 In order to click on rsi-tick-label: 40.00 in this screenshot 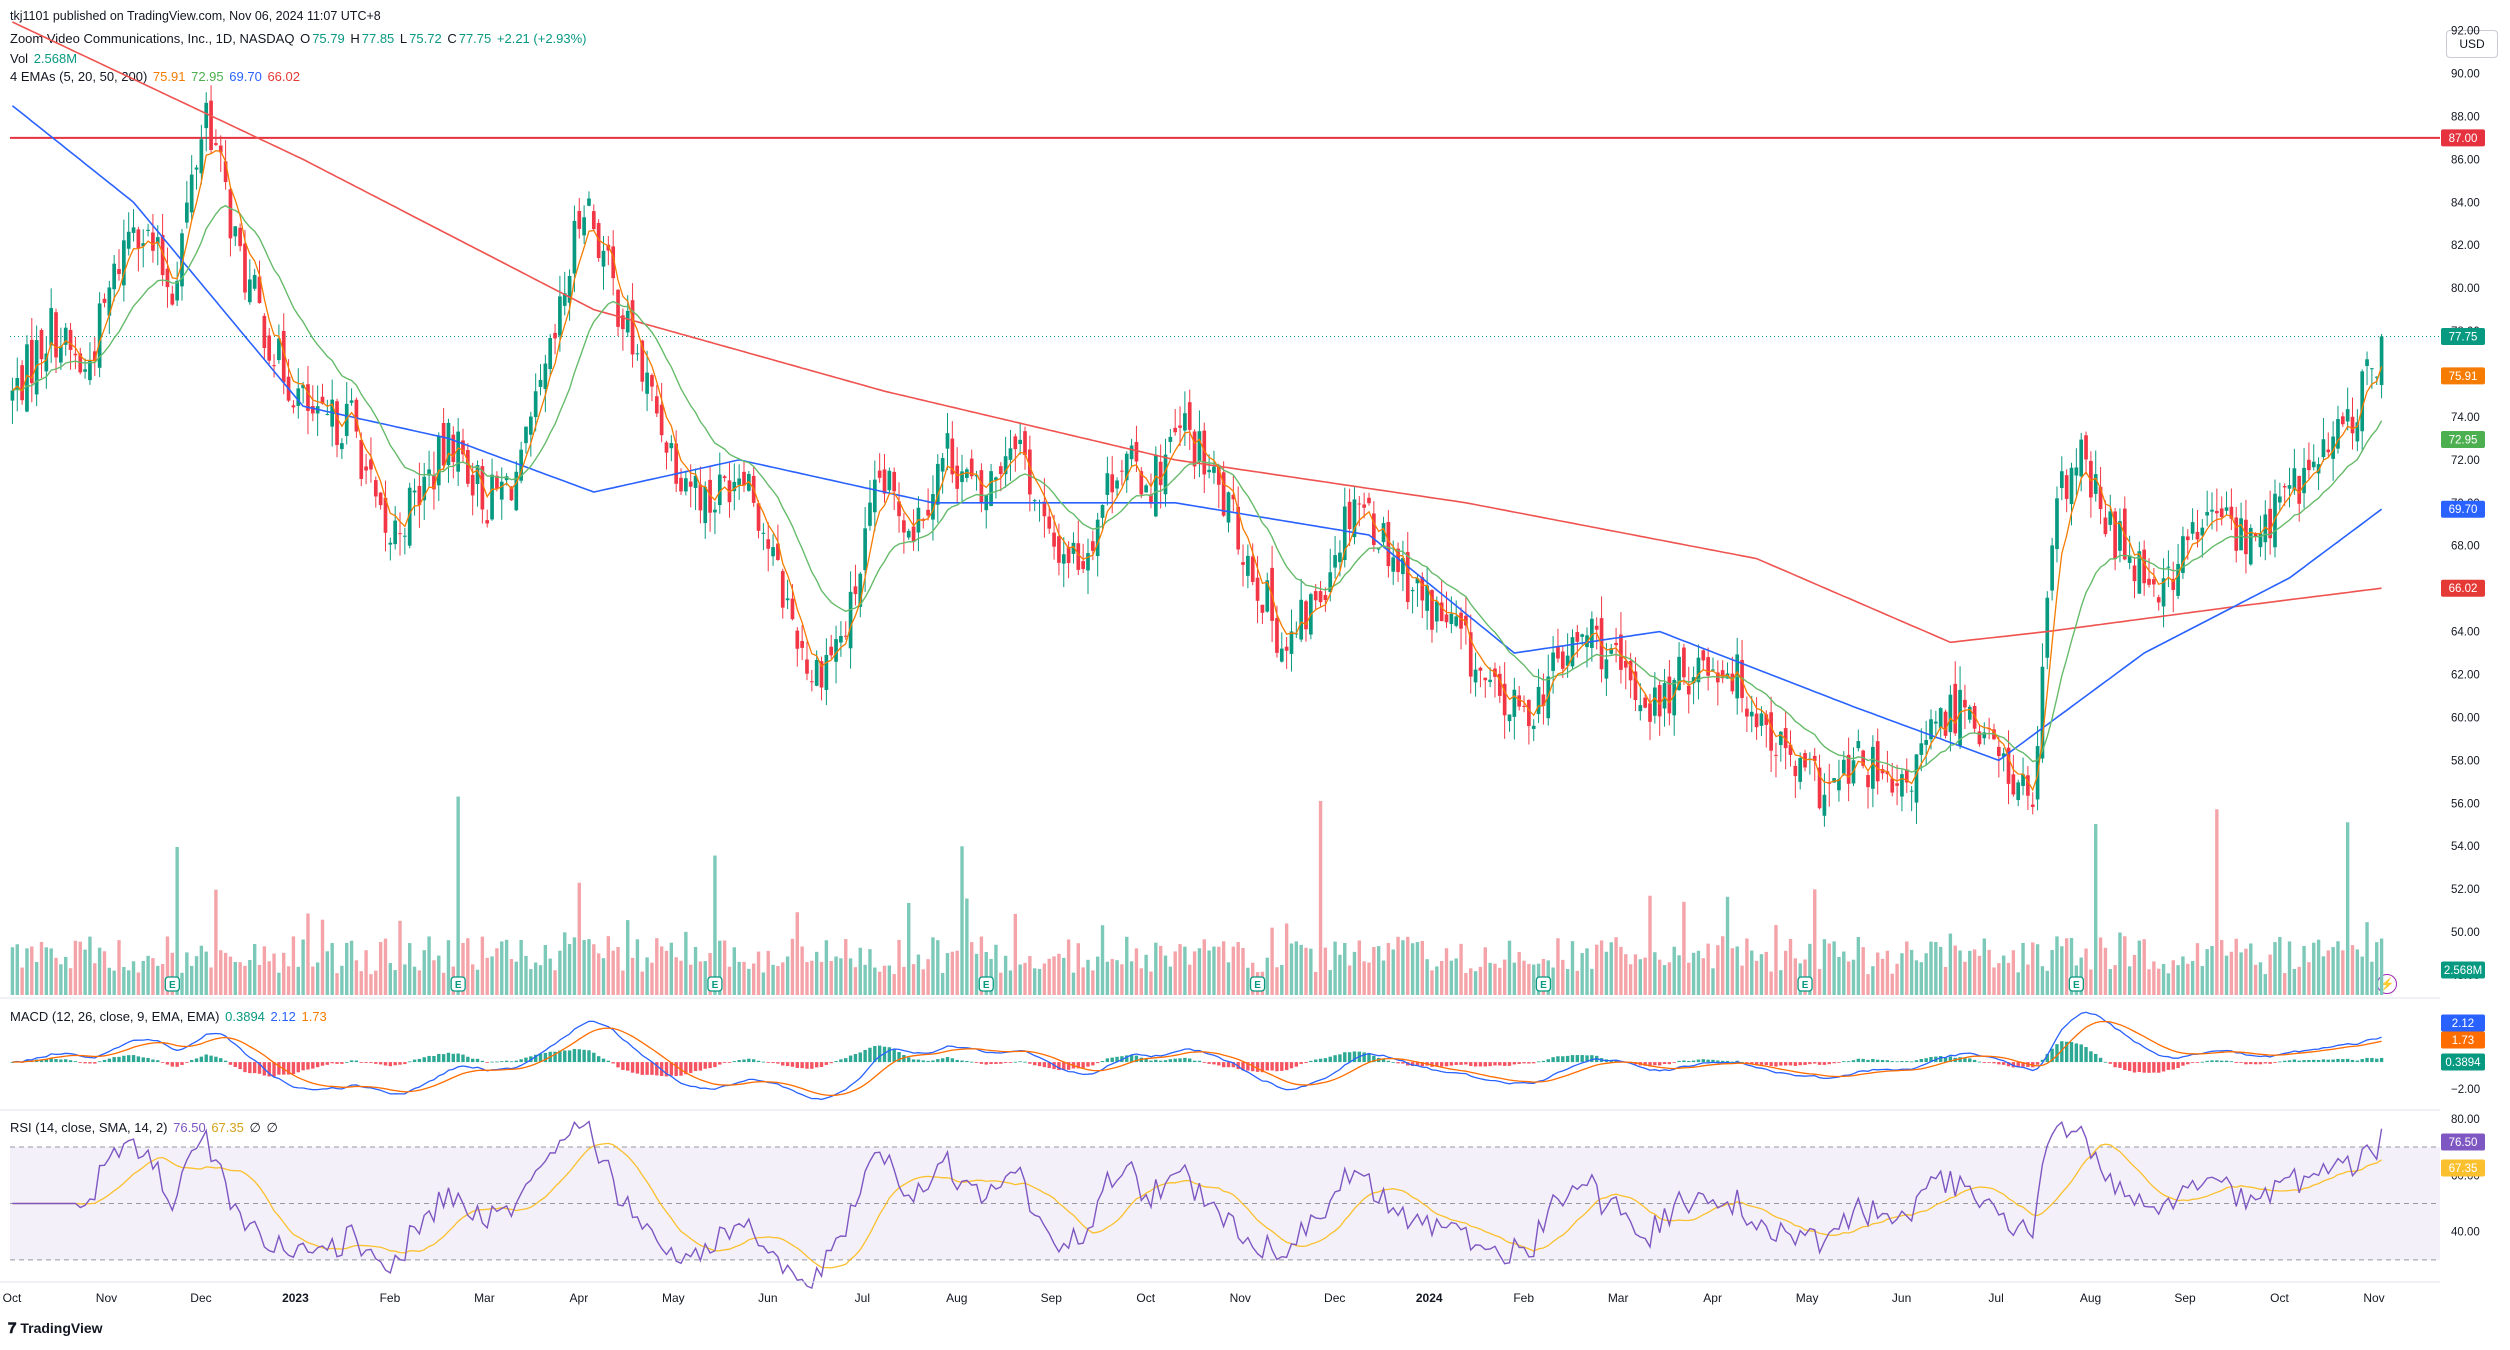, I will do `click(2465, 1233)`.